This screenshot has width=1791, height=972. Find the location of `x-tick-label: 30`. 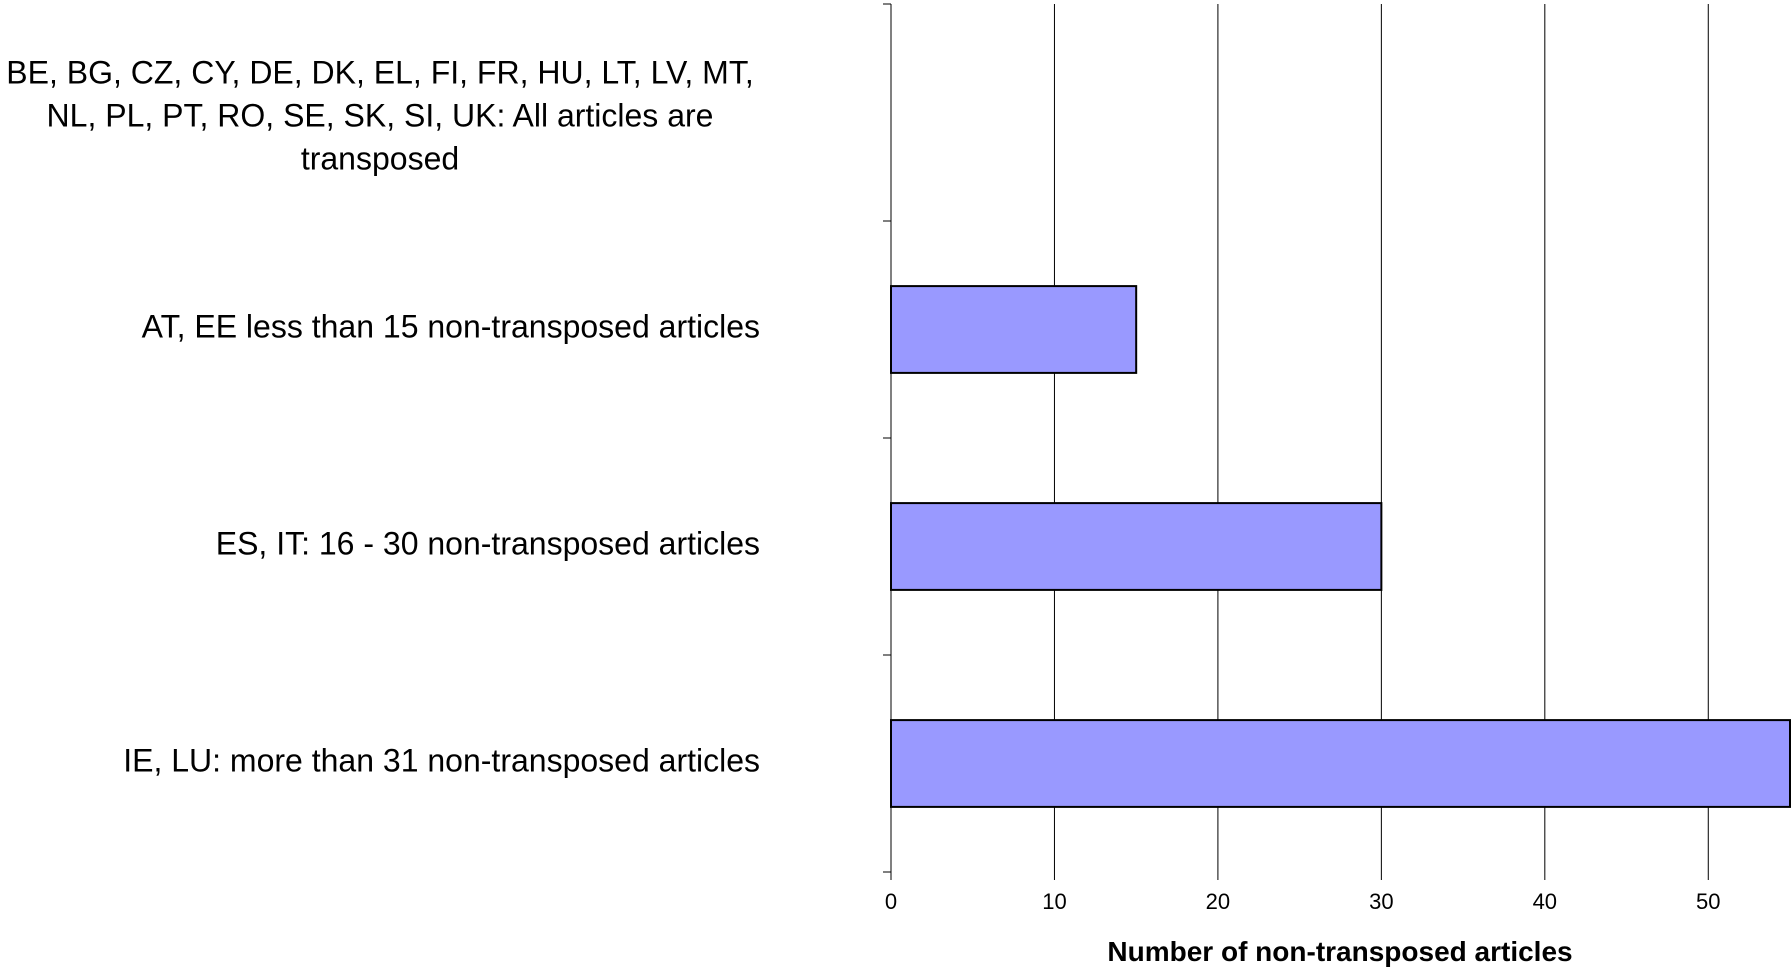

x-tick-label: 30 is located at coordinates (1381, 901).